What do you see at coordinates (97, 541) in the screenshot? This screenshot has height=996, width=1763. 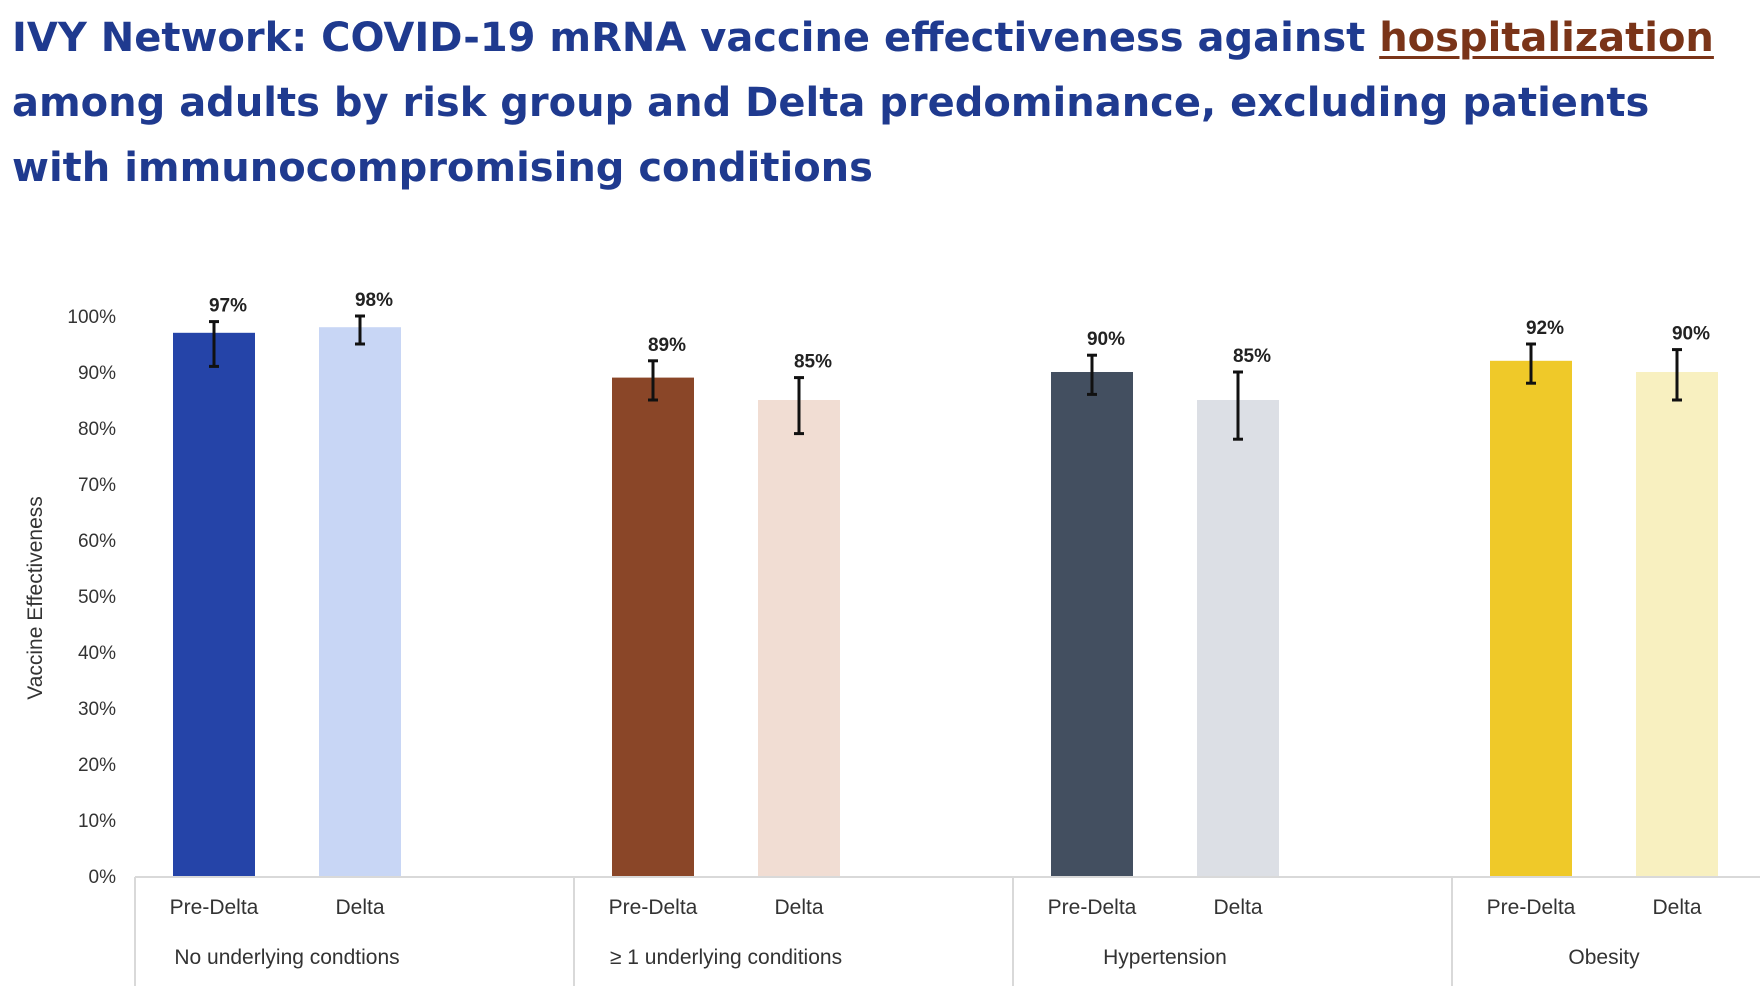 I see `y-tick-label: 60%` at bounding box center [97, 541].